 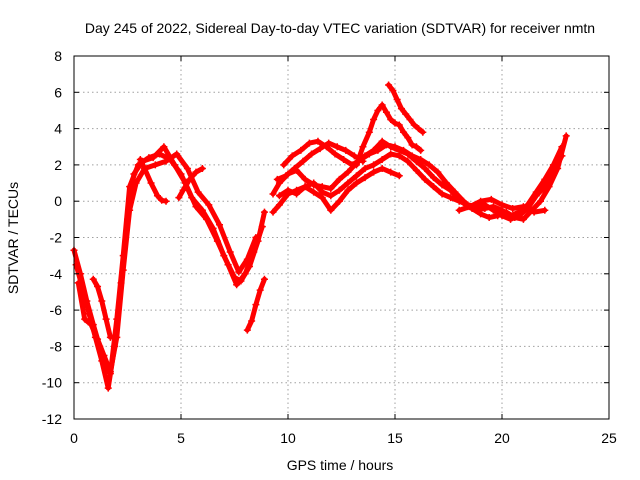 I want to click on y-tick-label: 6, so click(x=58, y=92).